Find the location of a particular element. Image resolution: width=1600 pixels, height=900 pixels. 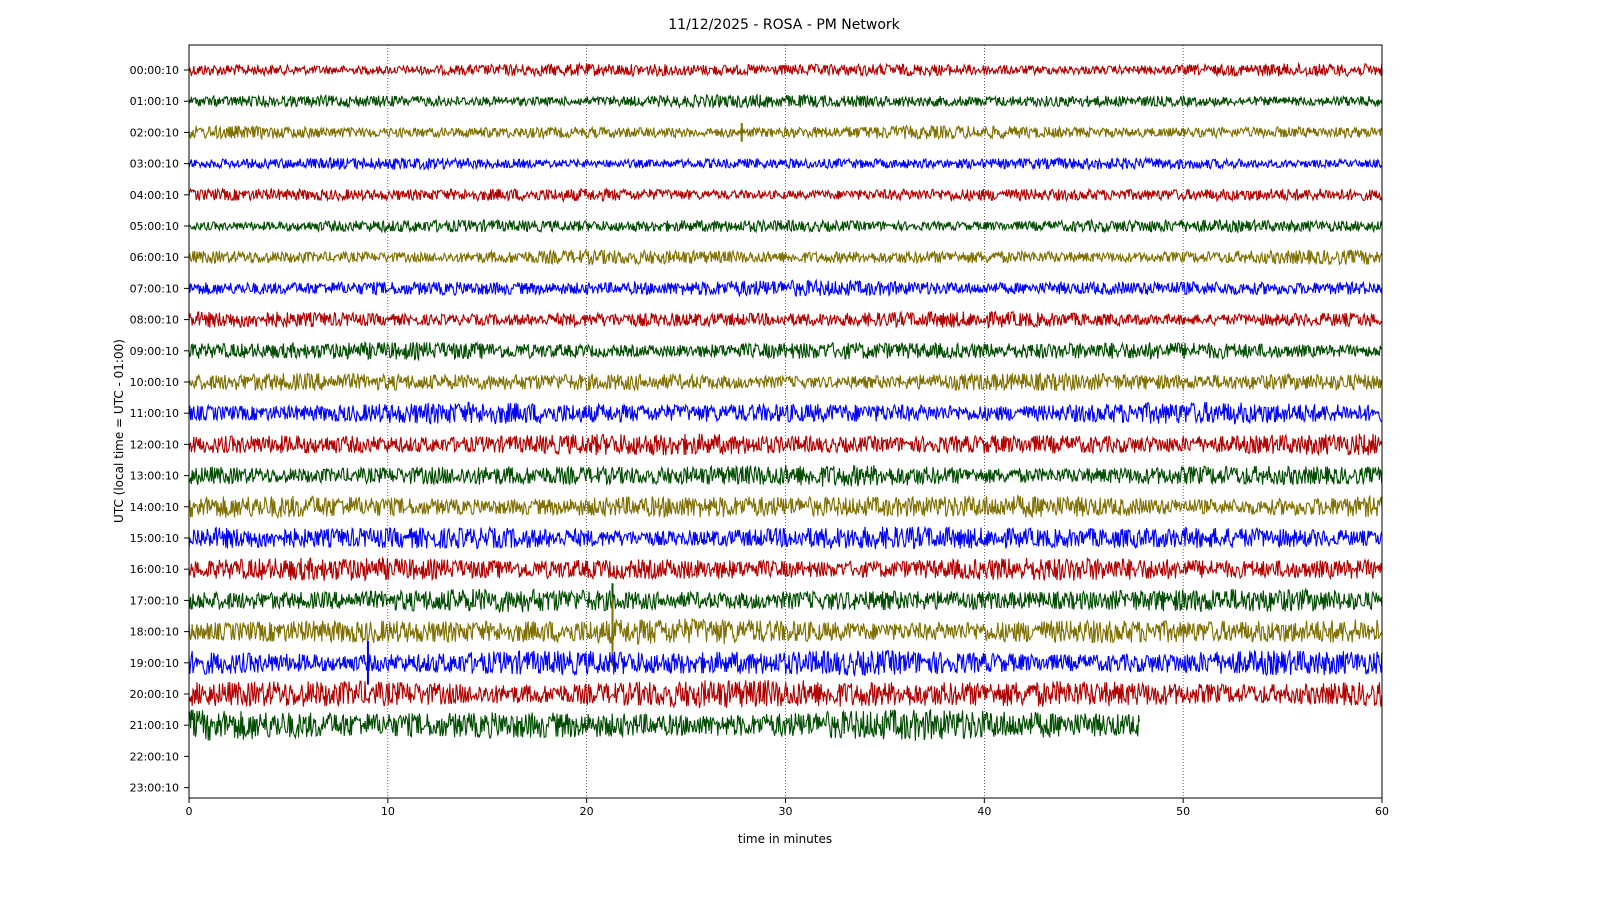

y-tick-label: 17:00:10 is located at coordinates (154, 600).